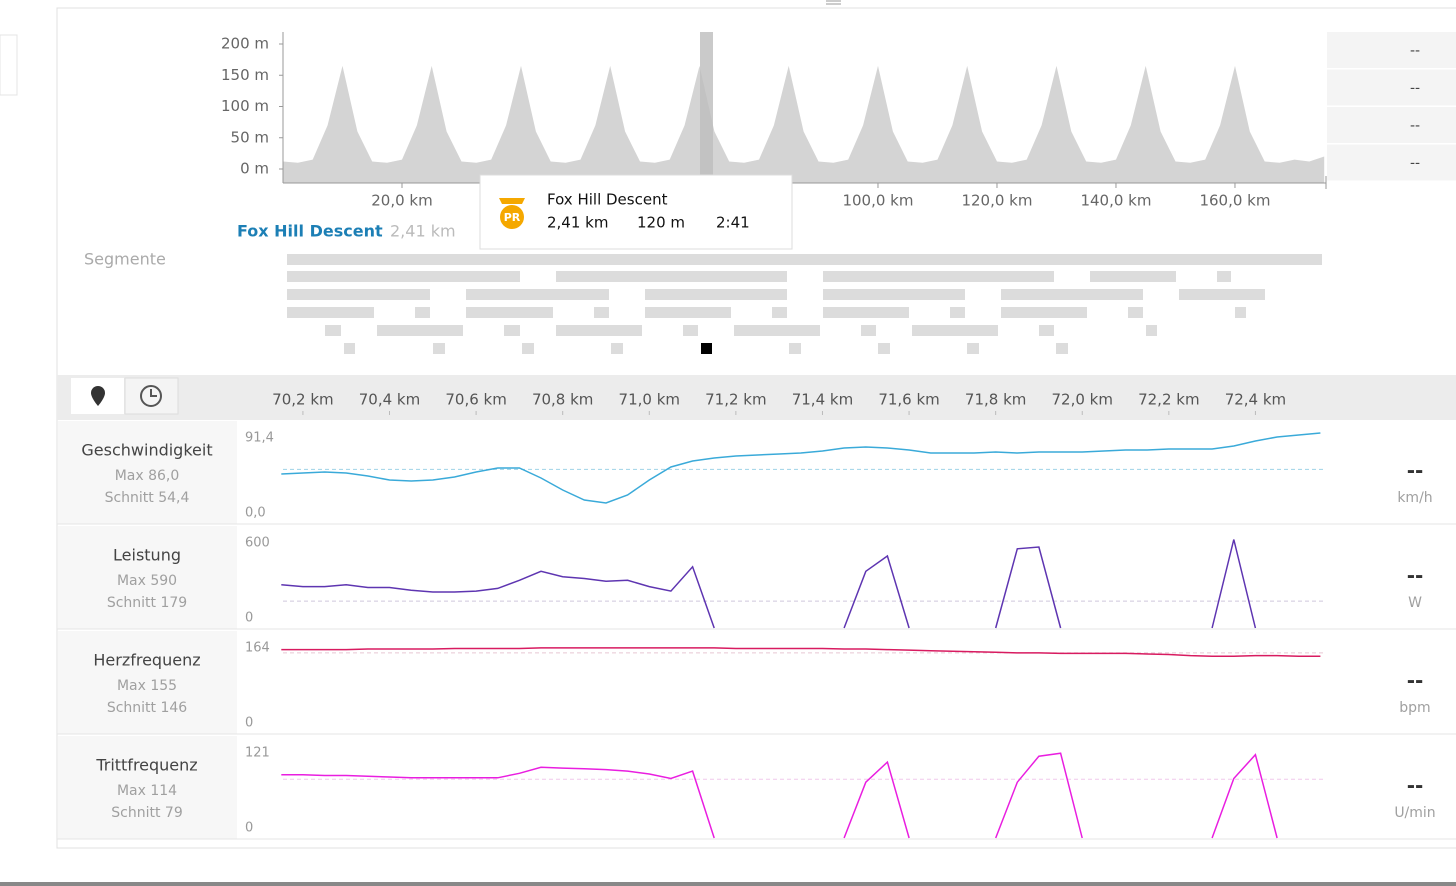 The image size is (1456, 886). What do you see at coordinates (302, 400) in the screenshot?
I see `x-tick-label: 70,2 km` at bounding box center [302, 400].